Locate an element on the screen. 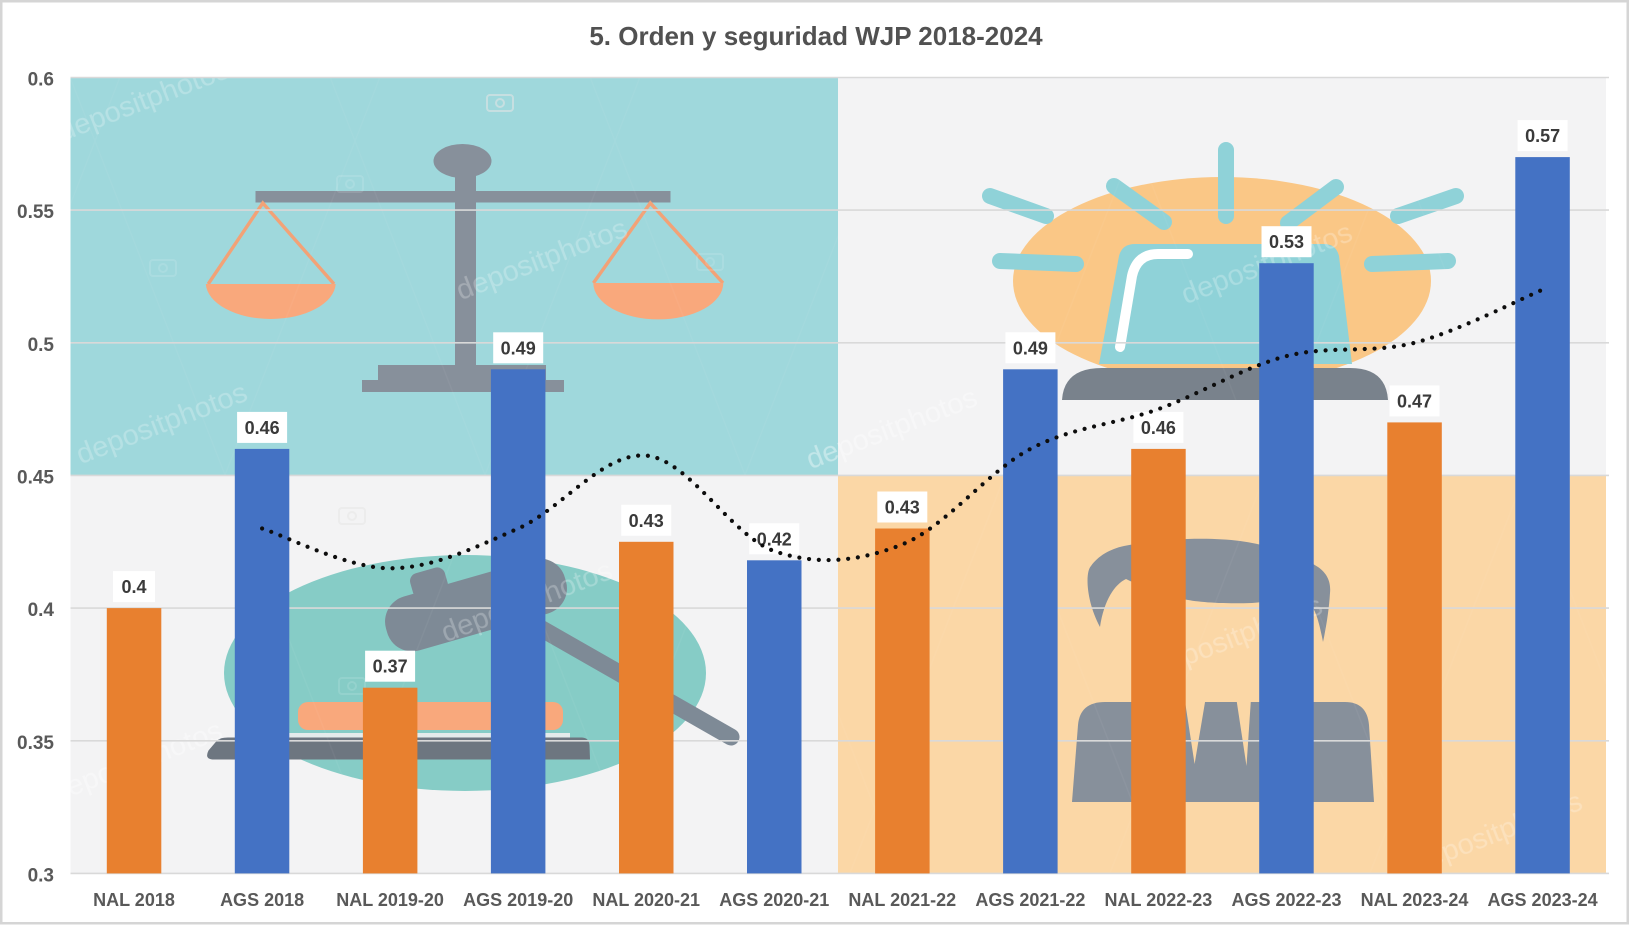 The image size is (1630, 927). svg-text: 0.35 is located at coordinates (35, 743).